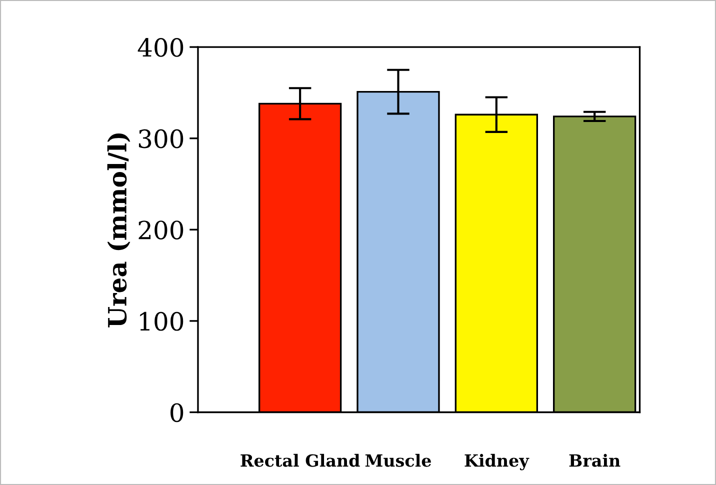 Image resolution: width=716 pixels, height=485 pixels. What do you see at coordinates (177, 412) in the screenshot?
I see `y-tick-label: 0` at bounding box center [177, 412].